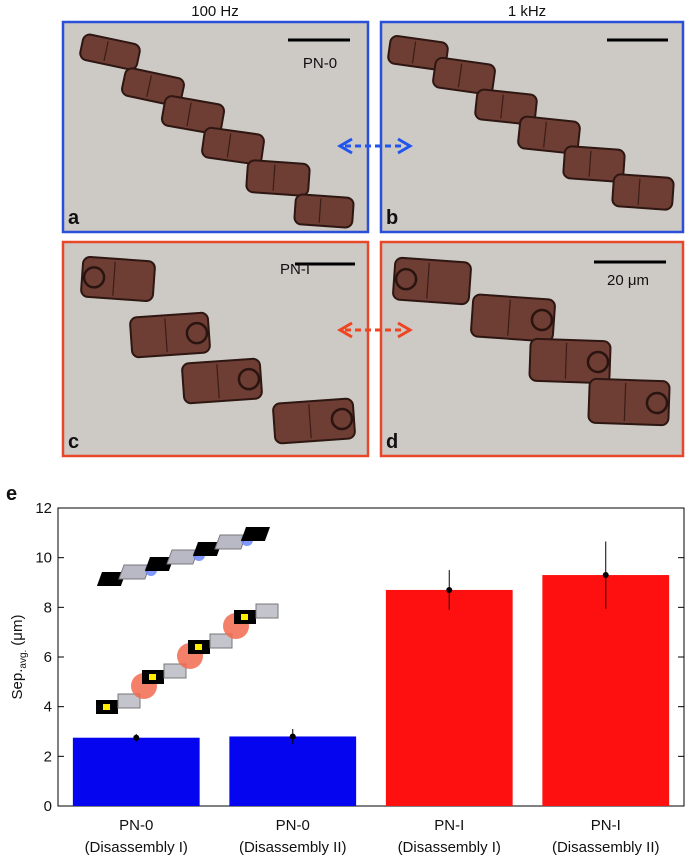 The image size is (685, 867). Describe the element at coordinates (74, 218) in the screenshot. I see `panel-letter: a` at that location.